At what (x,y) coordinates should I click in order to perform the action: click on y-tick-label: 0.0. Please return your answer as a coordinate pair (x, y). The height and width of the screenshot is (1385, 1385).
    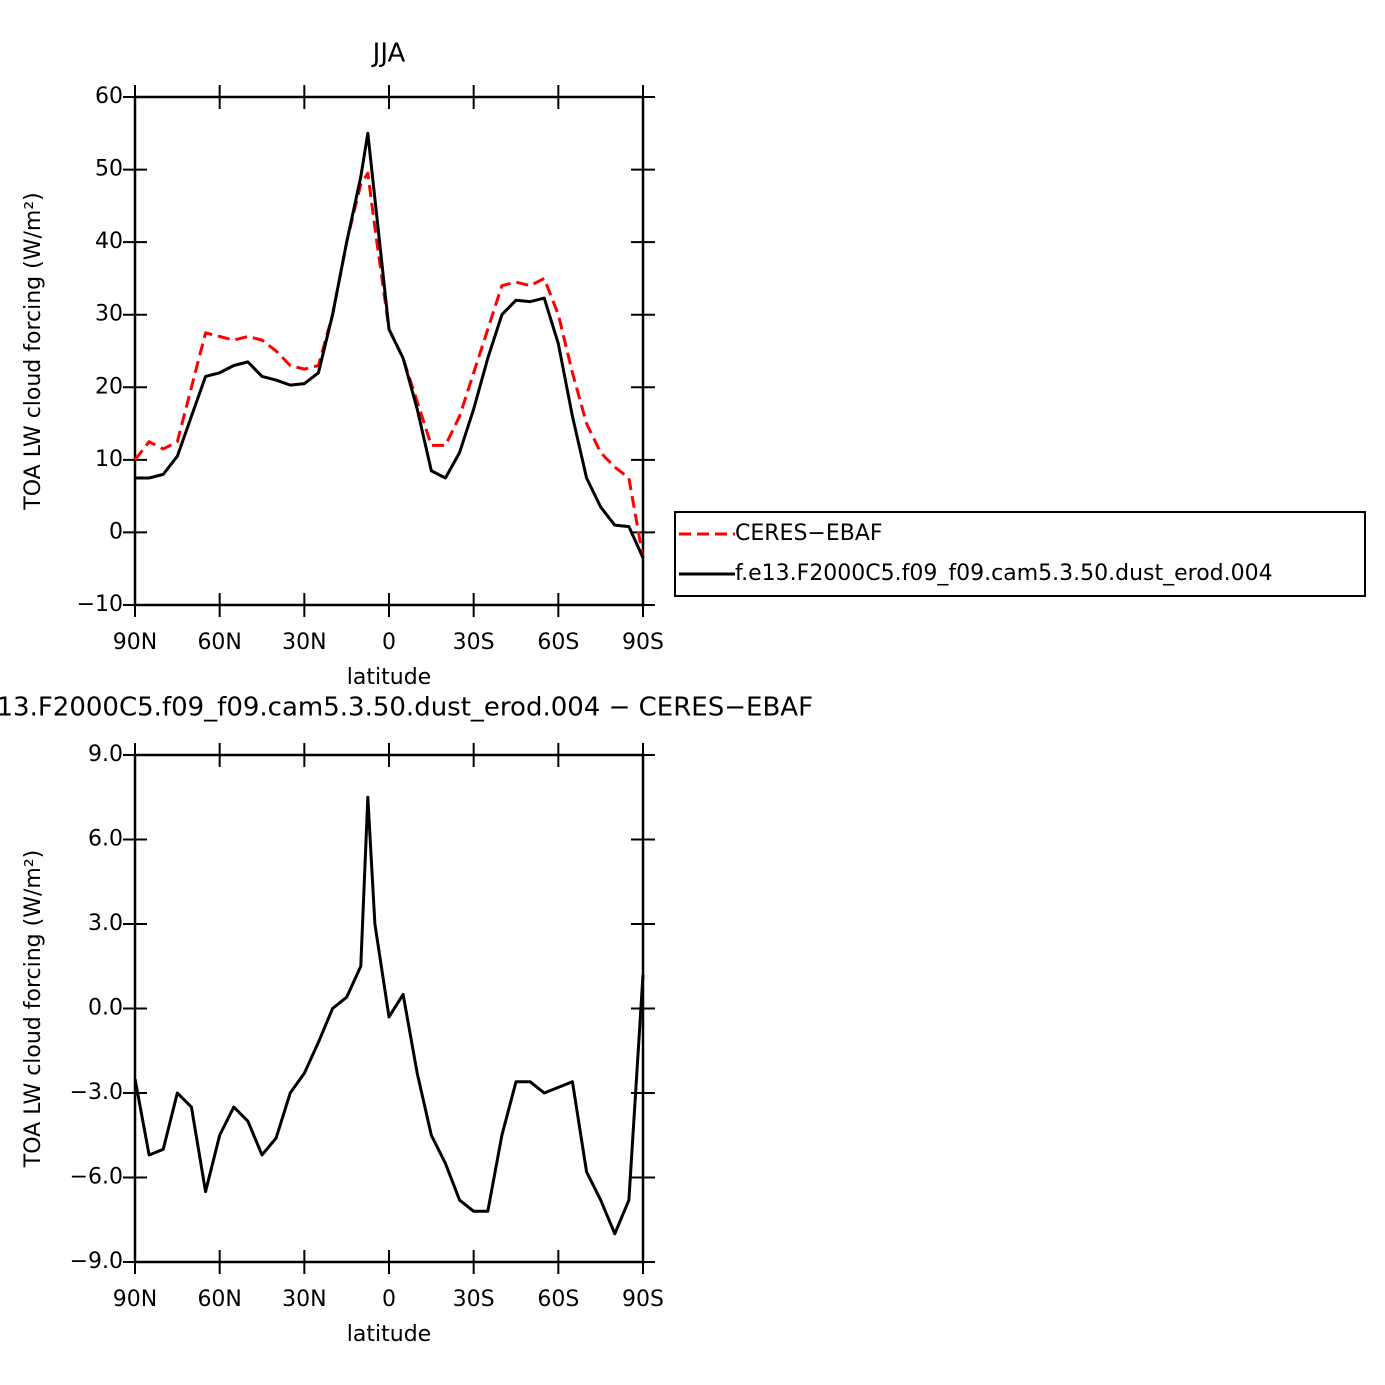
    Looking at the image, I should click on (105, 1008).